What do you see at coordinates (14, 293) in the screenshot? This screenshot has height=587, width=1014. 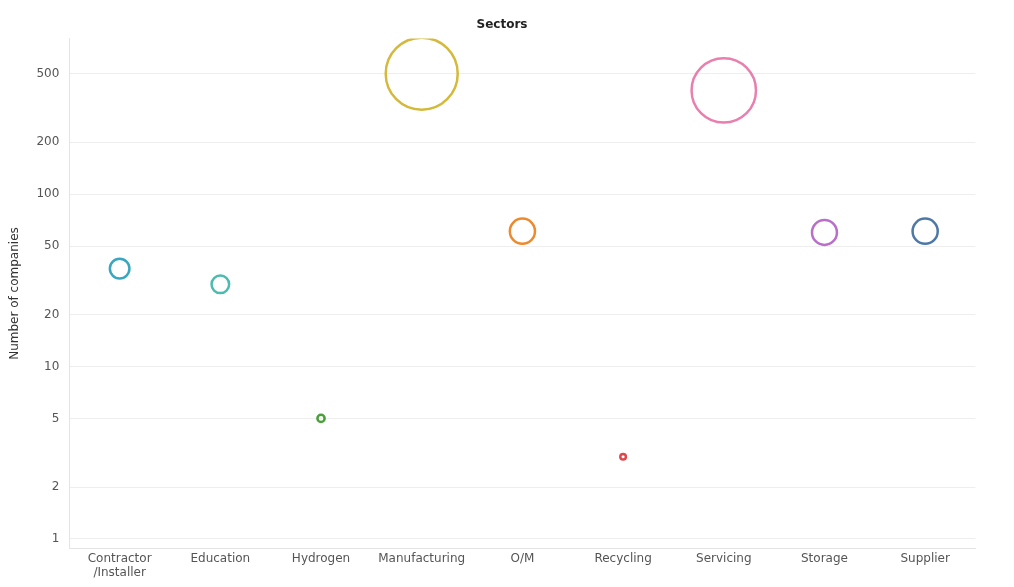 I see `y-axis-title: Number of companies` at bounding box center [14, 293].